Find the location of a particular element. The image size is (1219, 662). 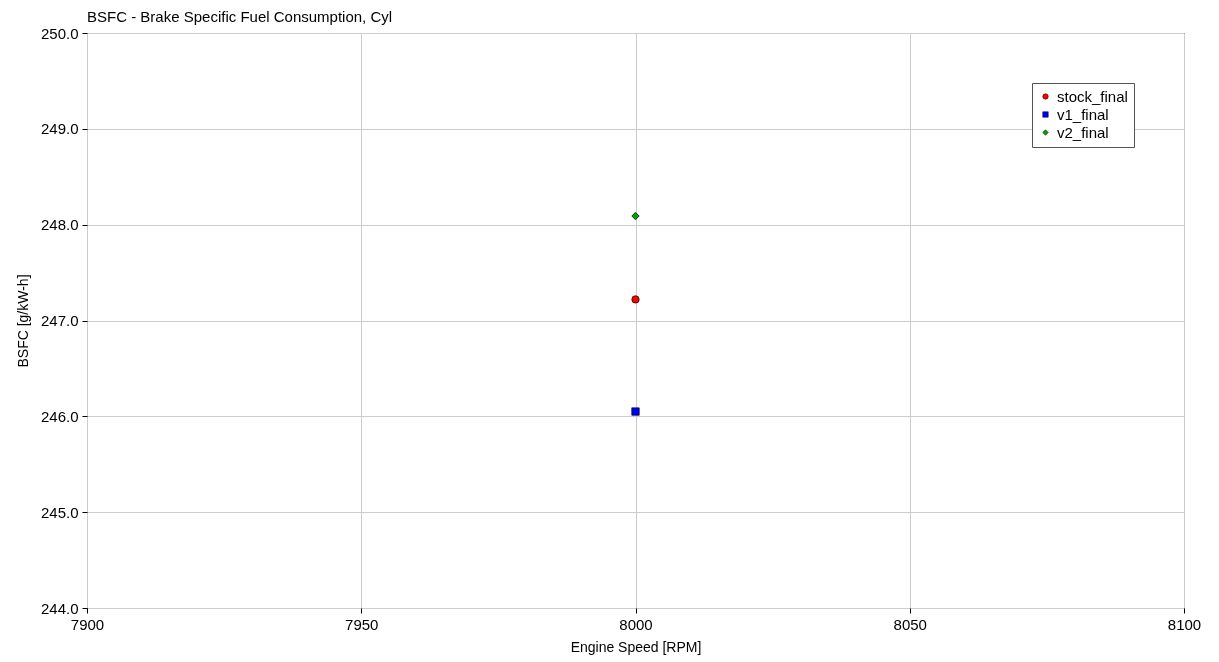

legend-label: v2_final is located at coordinates (1083, 132).